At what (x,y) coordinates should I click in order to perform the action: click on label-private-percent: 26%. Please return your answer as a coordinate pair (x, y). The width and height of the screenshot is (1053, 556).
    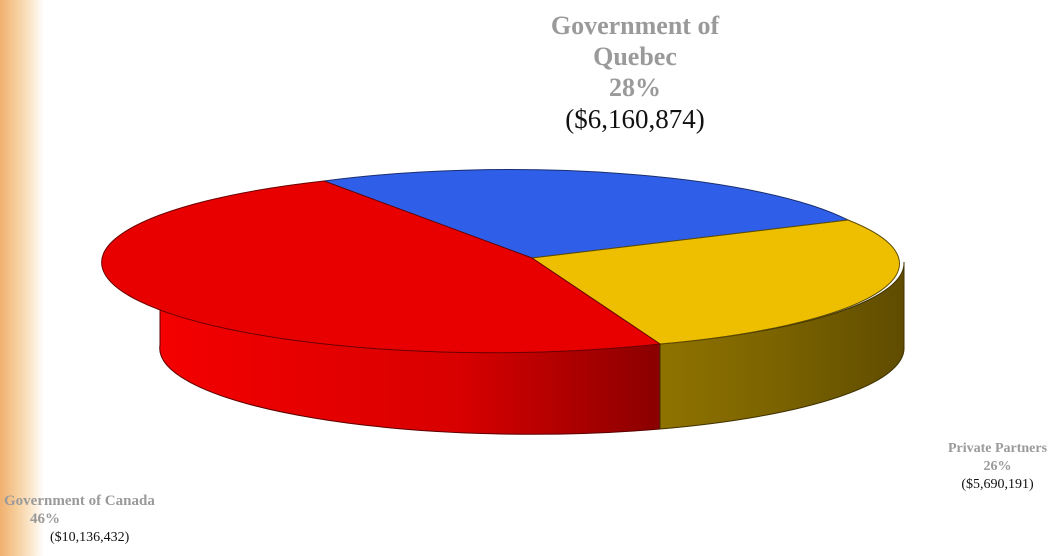
    Looking at the image, I should click on (997, 466).